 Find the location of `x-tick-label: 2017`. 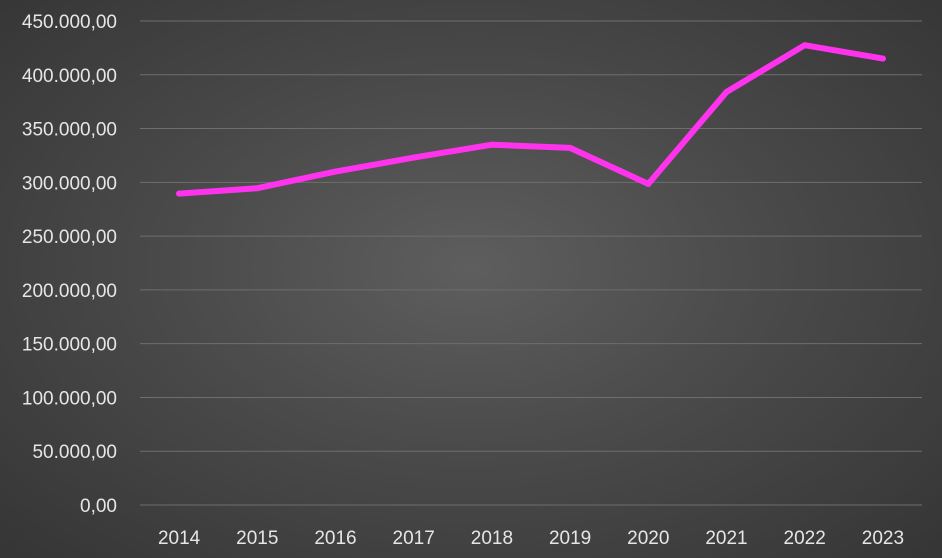

x-tick-label: 2017 is located at coordinates (414, 538).